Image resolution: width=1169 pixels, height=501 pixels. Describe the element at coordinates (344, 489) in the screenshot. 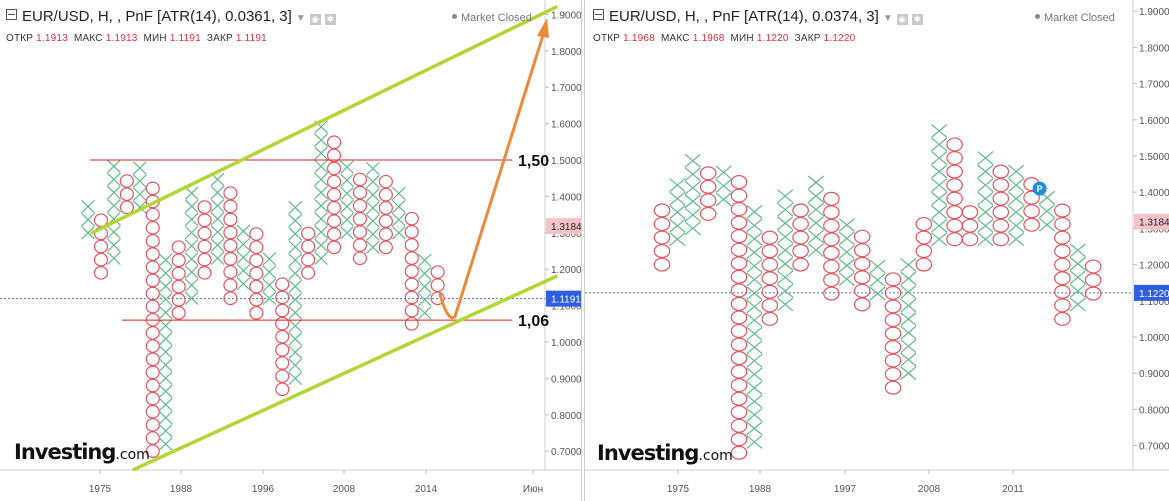

I see `x-tick-label: 2008` at that location.